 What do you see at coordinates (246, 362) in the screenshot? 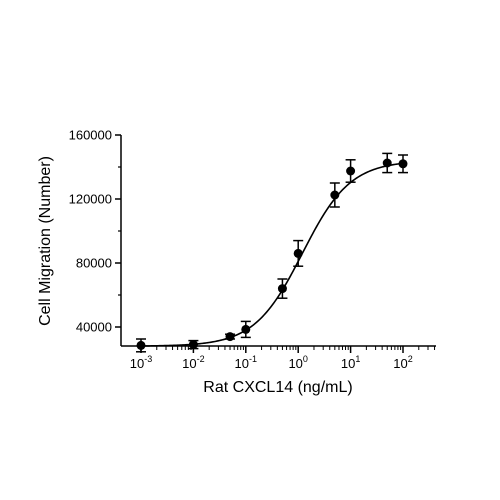
I see `x-tick-label: 10⁻¹` at bounding box center [246, 362].